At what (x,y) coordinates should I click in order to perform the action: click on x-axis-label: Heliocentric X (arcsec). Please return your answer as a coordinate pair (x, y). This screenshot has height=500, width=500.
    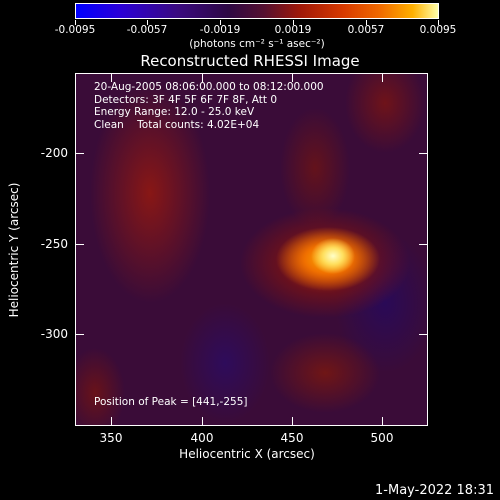
    Looking at the image, I should click on (247, 454).